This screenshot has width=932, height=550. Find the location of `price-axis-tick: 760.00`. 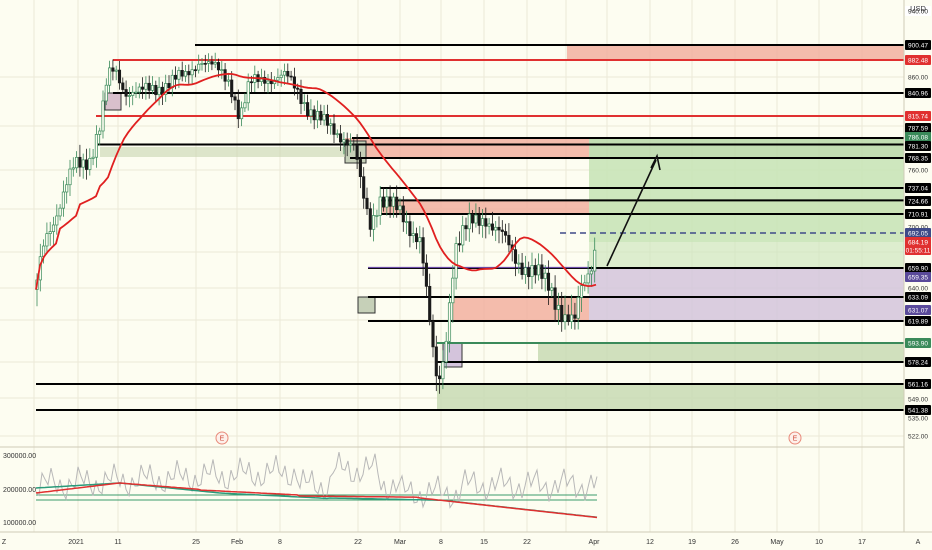

price-axis-tick: 760.00 is located at coordinates (918, 171).